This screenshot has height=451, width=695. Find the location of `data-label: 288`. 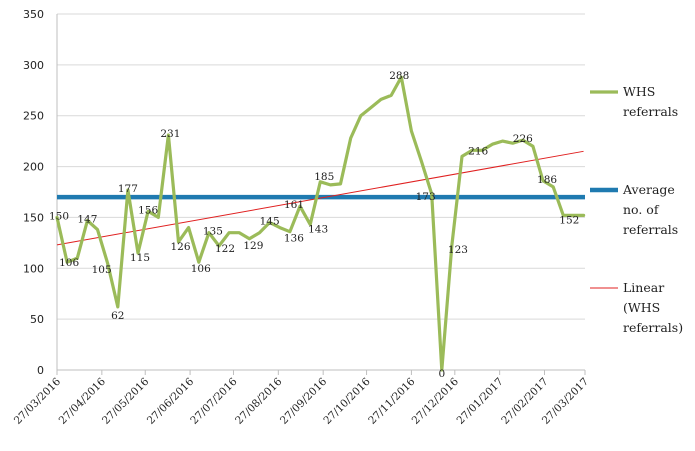

data-label: 288 is located at coordinates (399, 76).